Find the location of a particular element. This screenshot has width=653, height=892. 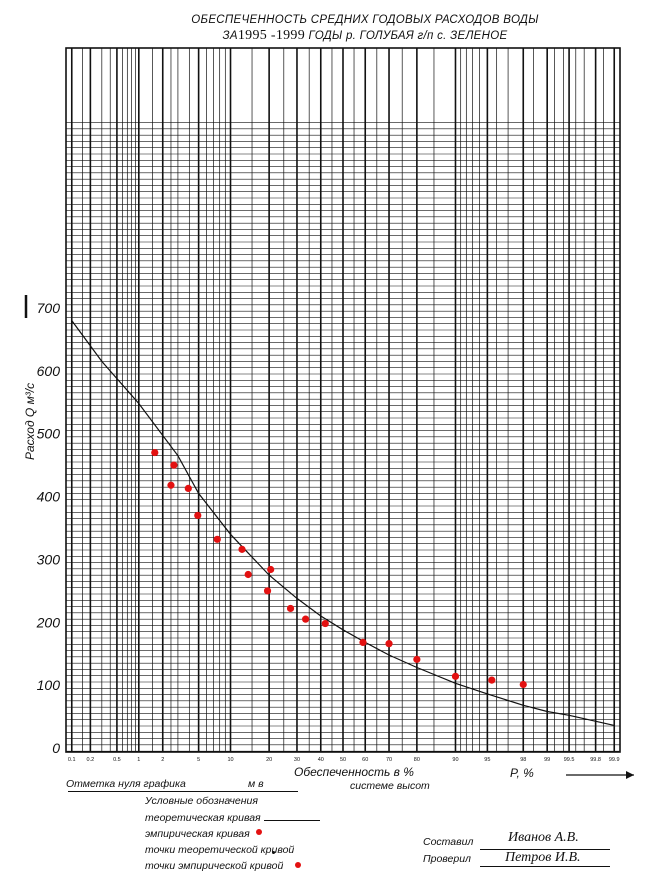

checked-label: Проверил is located at coordinates (447, 859).